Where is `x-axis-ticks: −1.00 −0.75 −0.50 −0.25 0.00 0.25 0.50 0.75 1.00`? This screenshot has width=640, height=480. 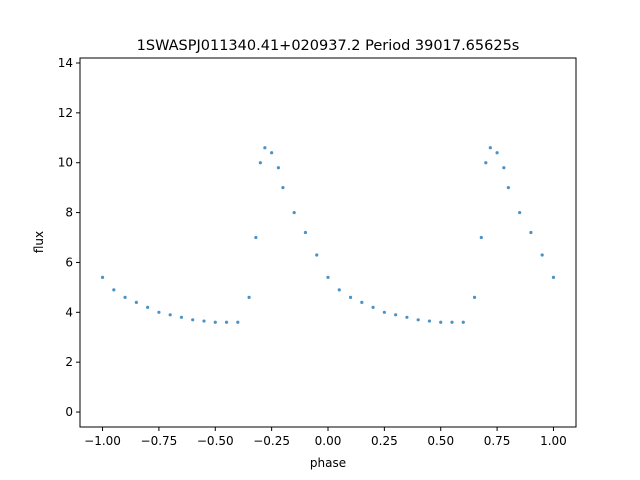 x-axis-ticks: −1.00 −0.75 −0.50 −0.25 0.00 0.25 0.50 0.75 1.00 is located at coordinates (325, 437).